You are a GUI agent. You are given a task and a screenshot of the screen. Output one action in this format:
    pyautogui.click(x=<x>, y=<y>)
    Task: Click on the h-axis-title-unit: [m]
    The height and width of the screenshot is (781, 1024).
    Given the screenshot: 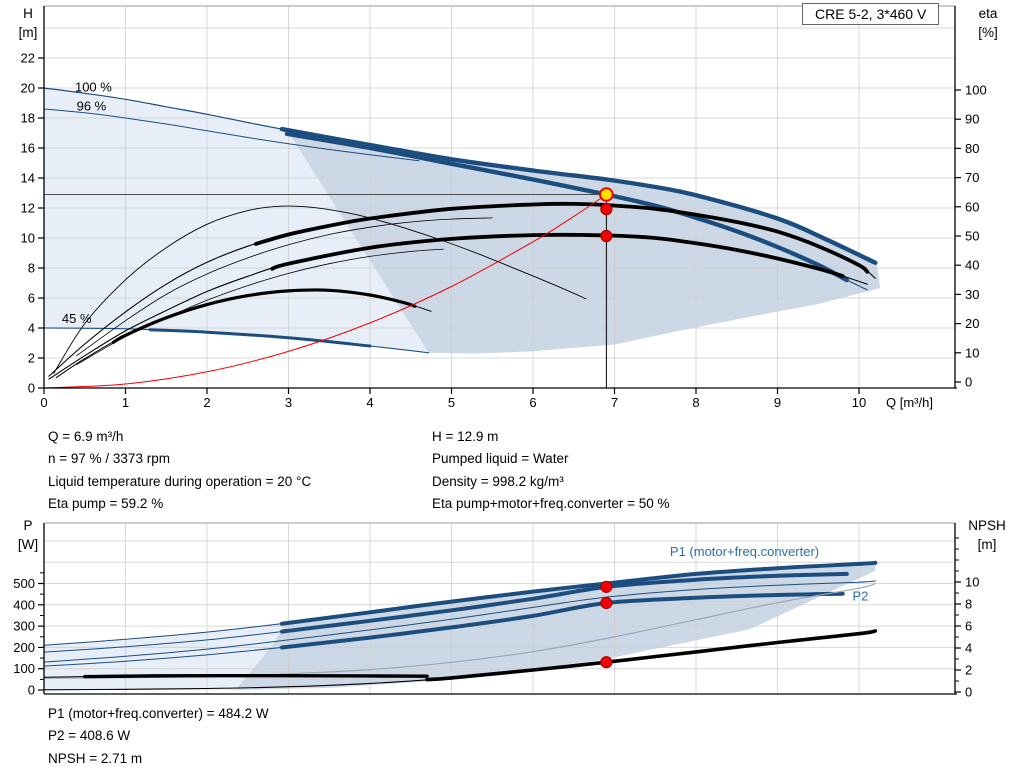 What is the action you would take?
    pyautogui.click(x=28, y=32)
    